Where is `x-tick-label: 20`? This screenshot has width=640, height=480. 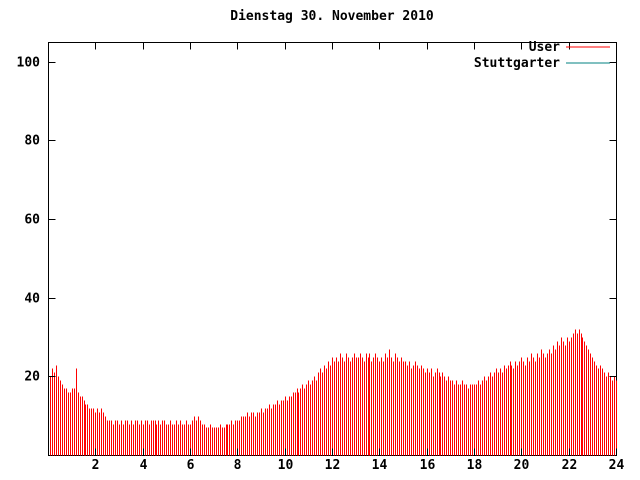
x-tick-label: 20 is located at coordinates (522, 465).